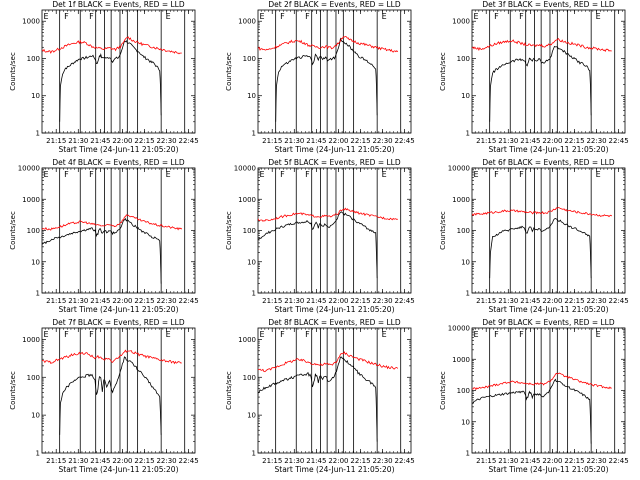  I want to click on panel-title: Det 8f BLACK = Events, RED = LLD, so click(334, 322).